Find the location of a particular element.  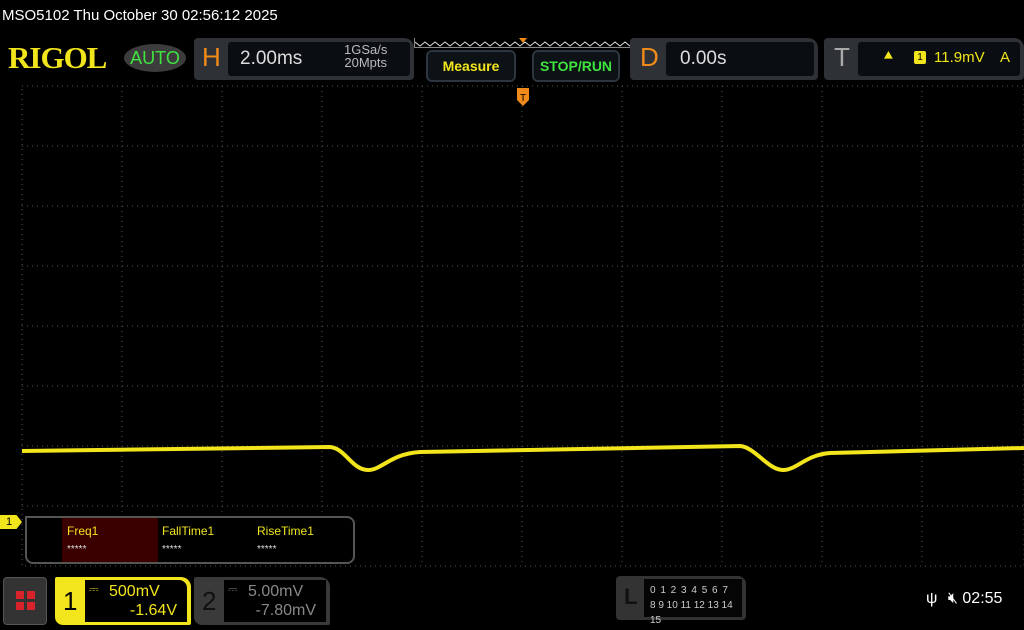

trigger-position-marker is located at coordinates (523, 40).